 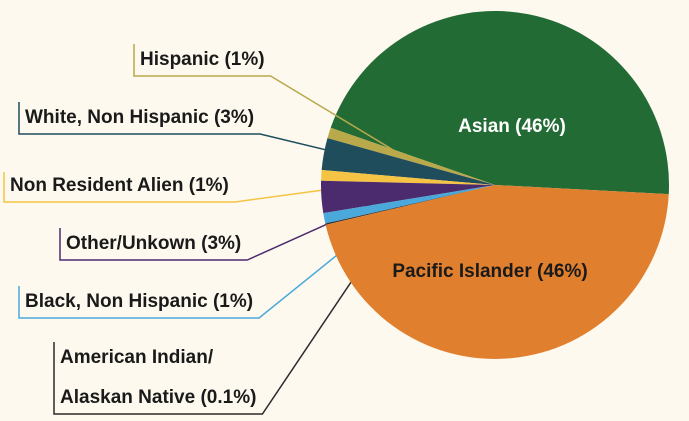 What do you see at coordinates (158, 377) in the screenshot?
I see `slice-label: American Indian/Alaskan Native (0.1%)` at bounding box center [158, 377].